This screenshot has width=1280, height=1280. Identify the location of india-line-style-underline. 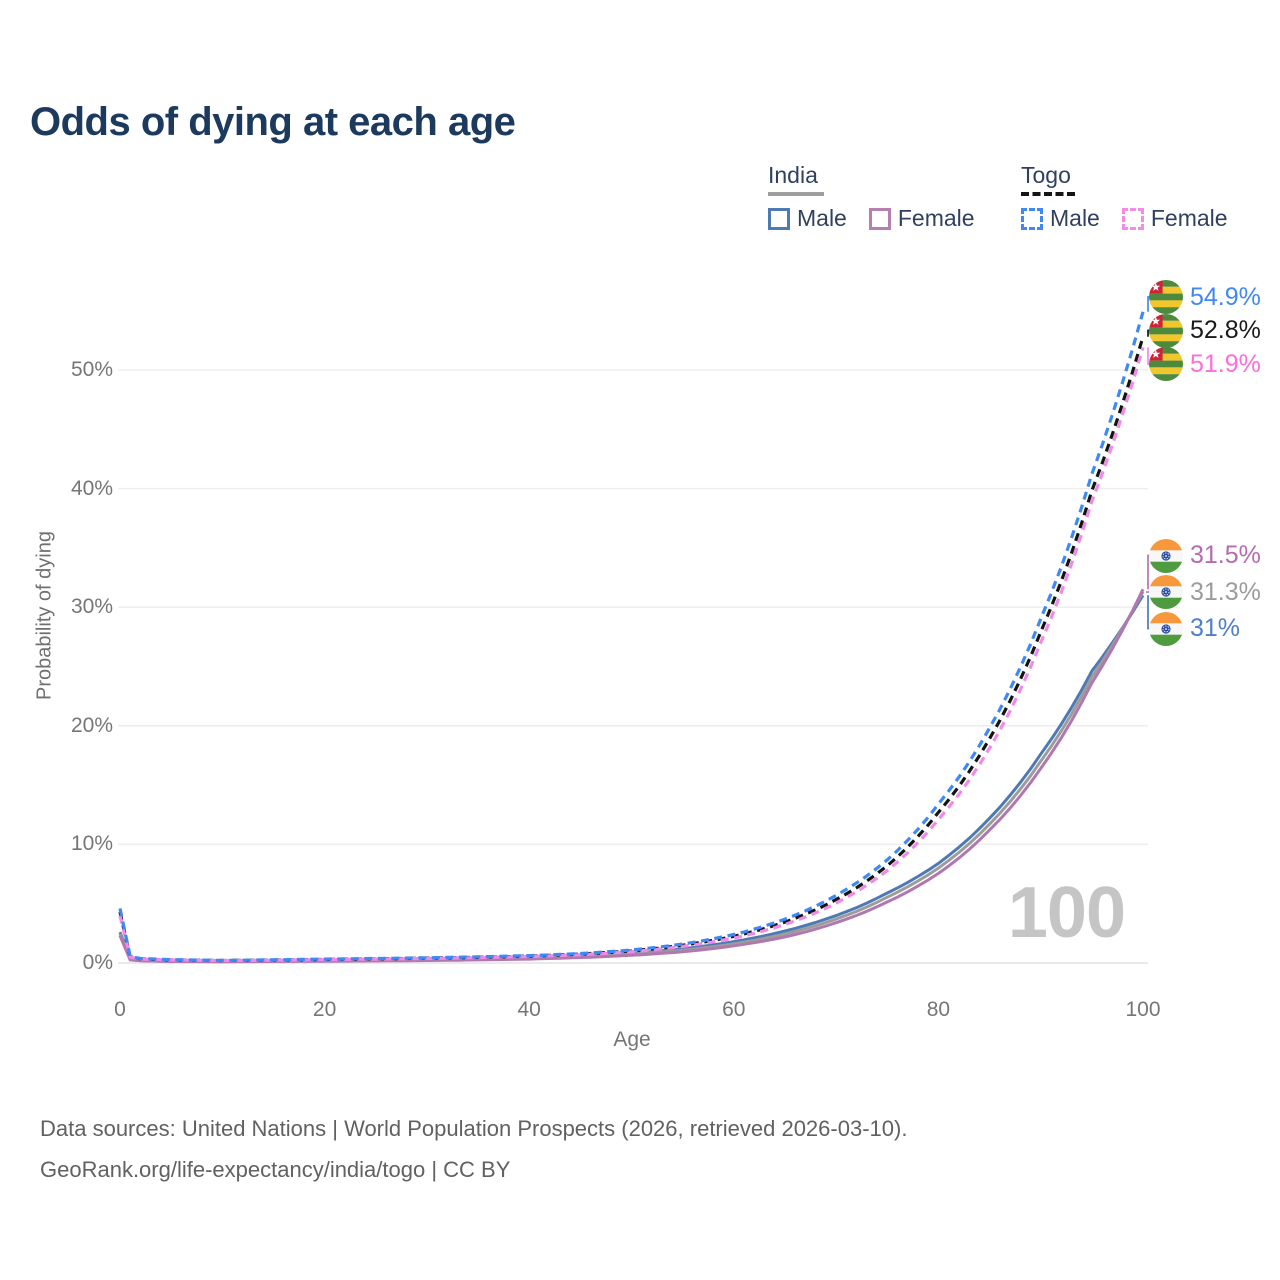
(796, 194).